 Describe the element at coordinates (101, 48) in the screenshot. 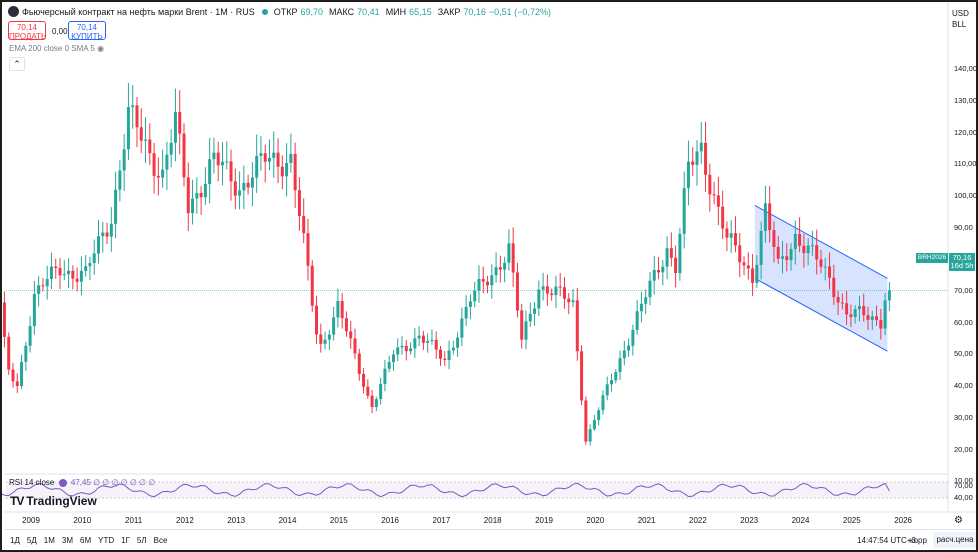

I see `eye-icon: ◉` at that location.